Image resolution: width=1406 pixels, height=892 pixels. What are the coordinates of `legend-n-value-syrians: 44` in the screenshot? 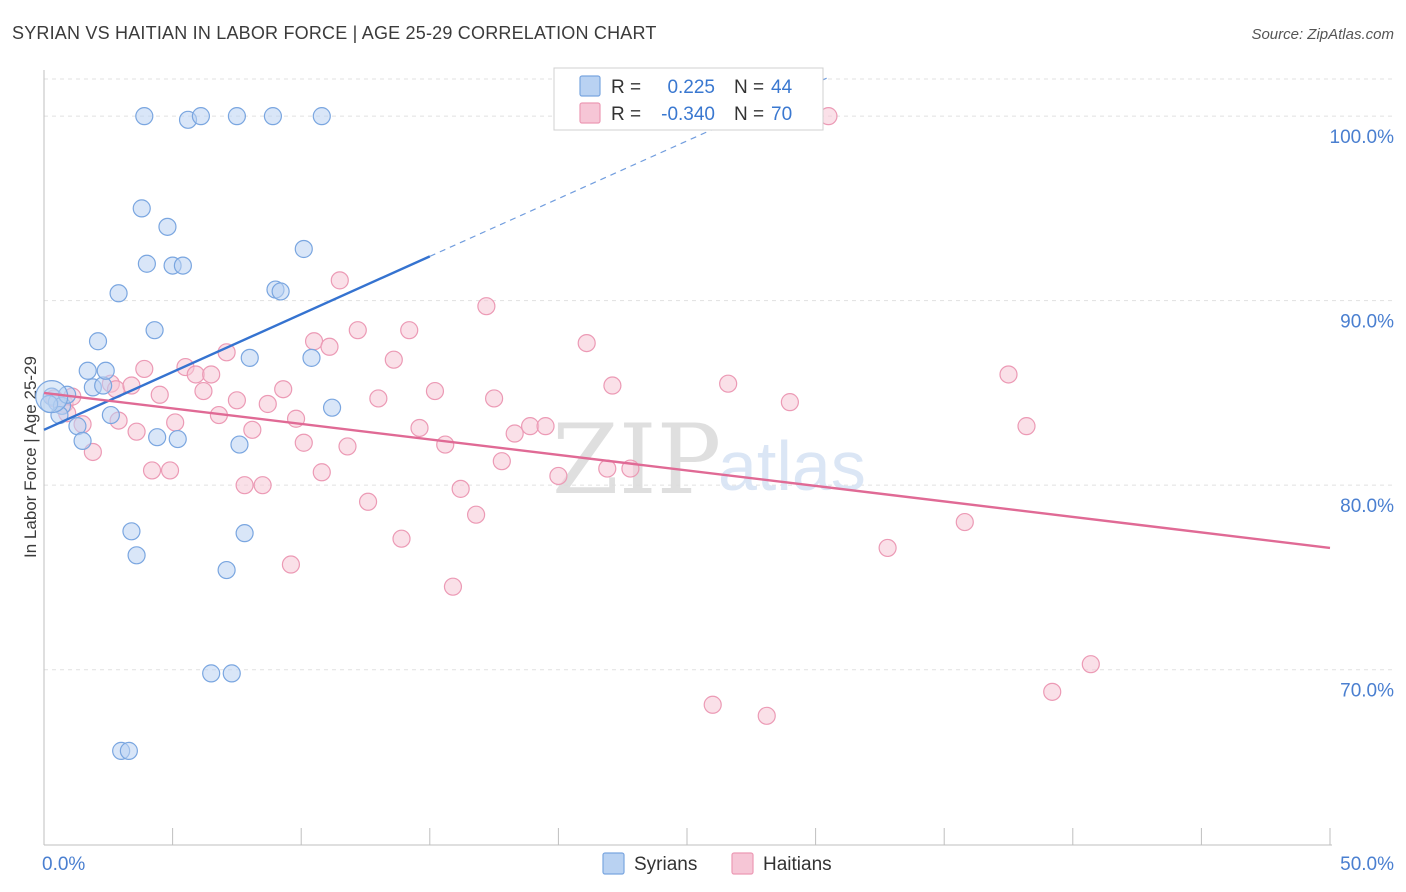 It's located at (782, 87).